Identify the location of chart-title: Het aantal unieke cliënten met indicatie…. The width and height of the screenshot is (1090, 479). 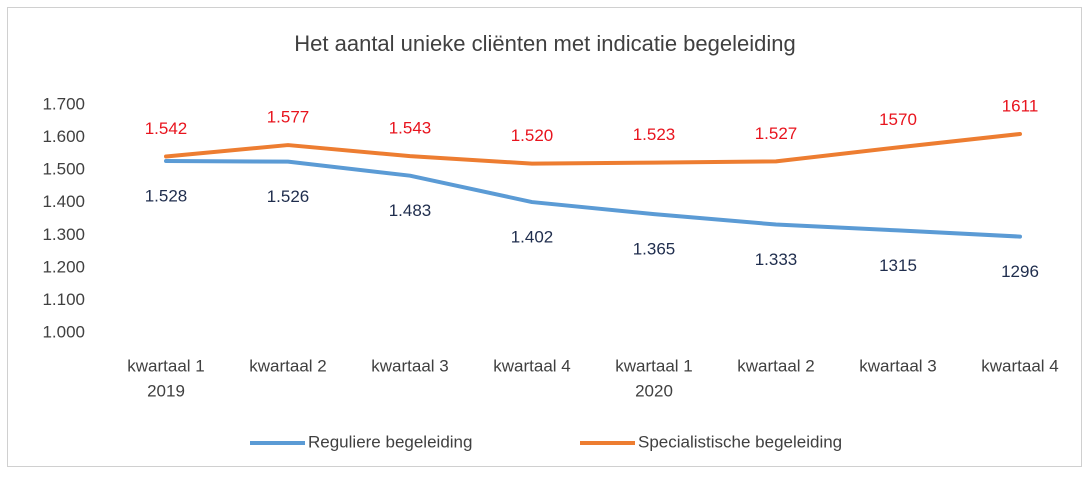
(544, 43).